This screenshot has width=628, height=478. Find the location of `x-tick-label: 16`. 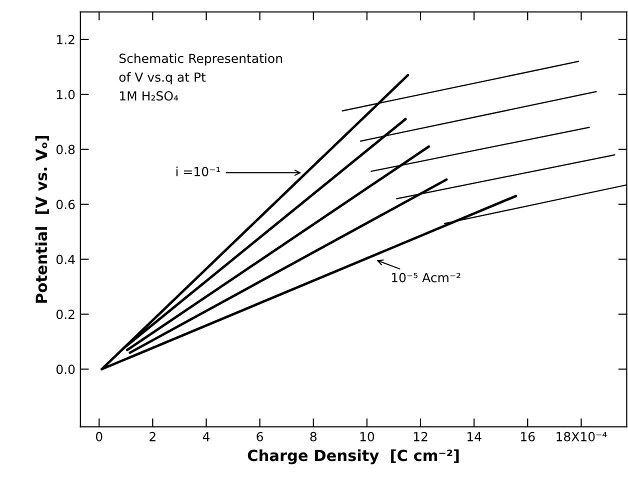

x-tick-label: 16 is located at coordinates (528, 437).